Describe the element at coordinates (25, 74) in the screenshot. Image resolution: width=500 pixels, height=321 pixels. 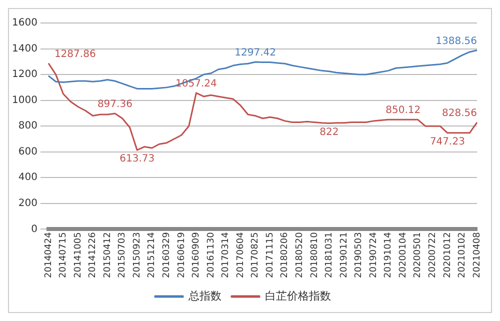
I see `y-tick-label: 1200` at that location.